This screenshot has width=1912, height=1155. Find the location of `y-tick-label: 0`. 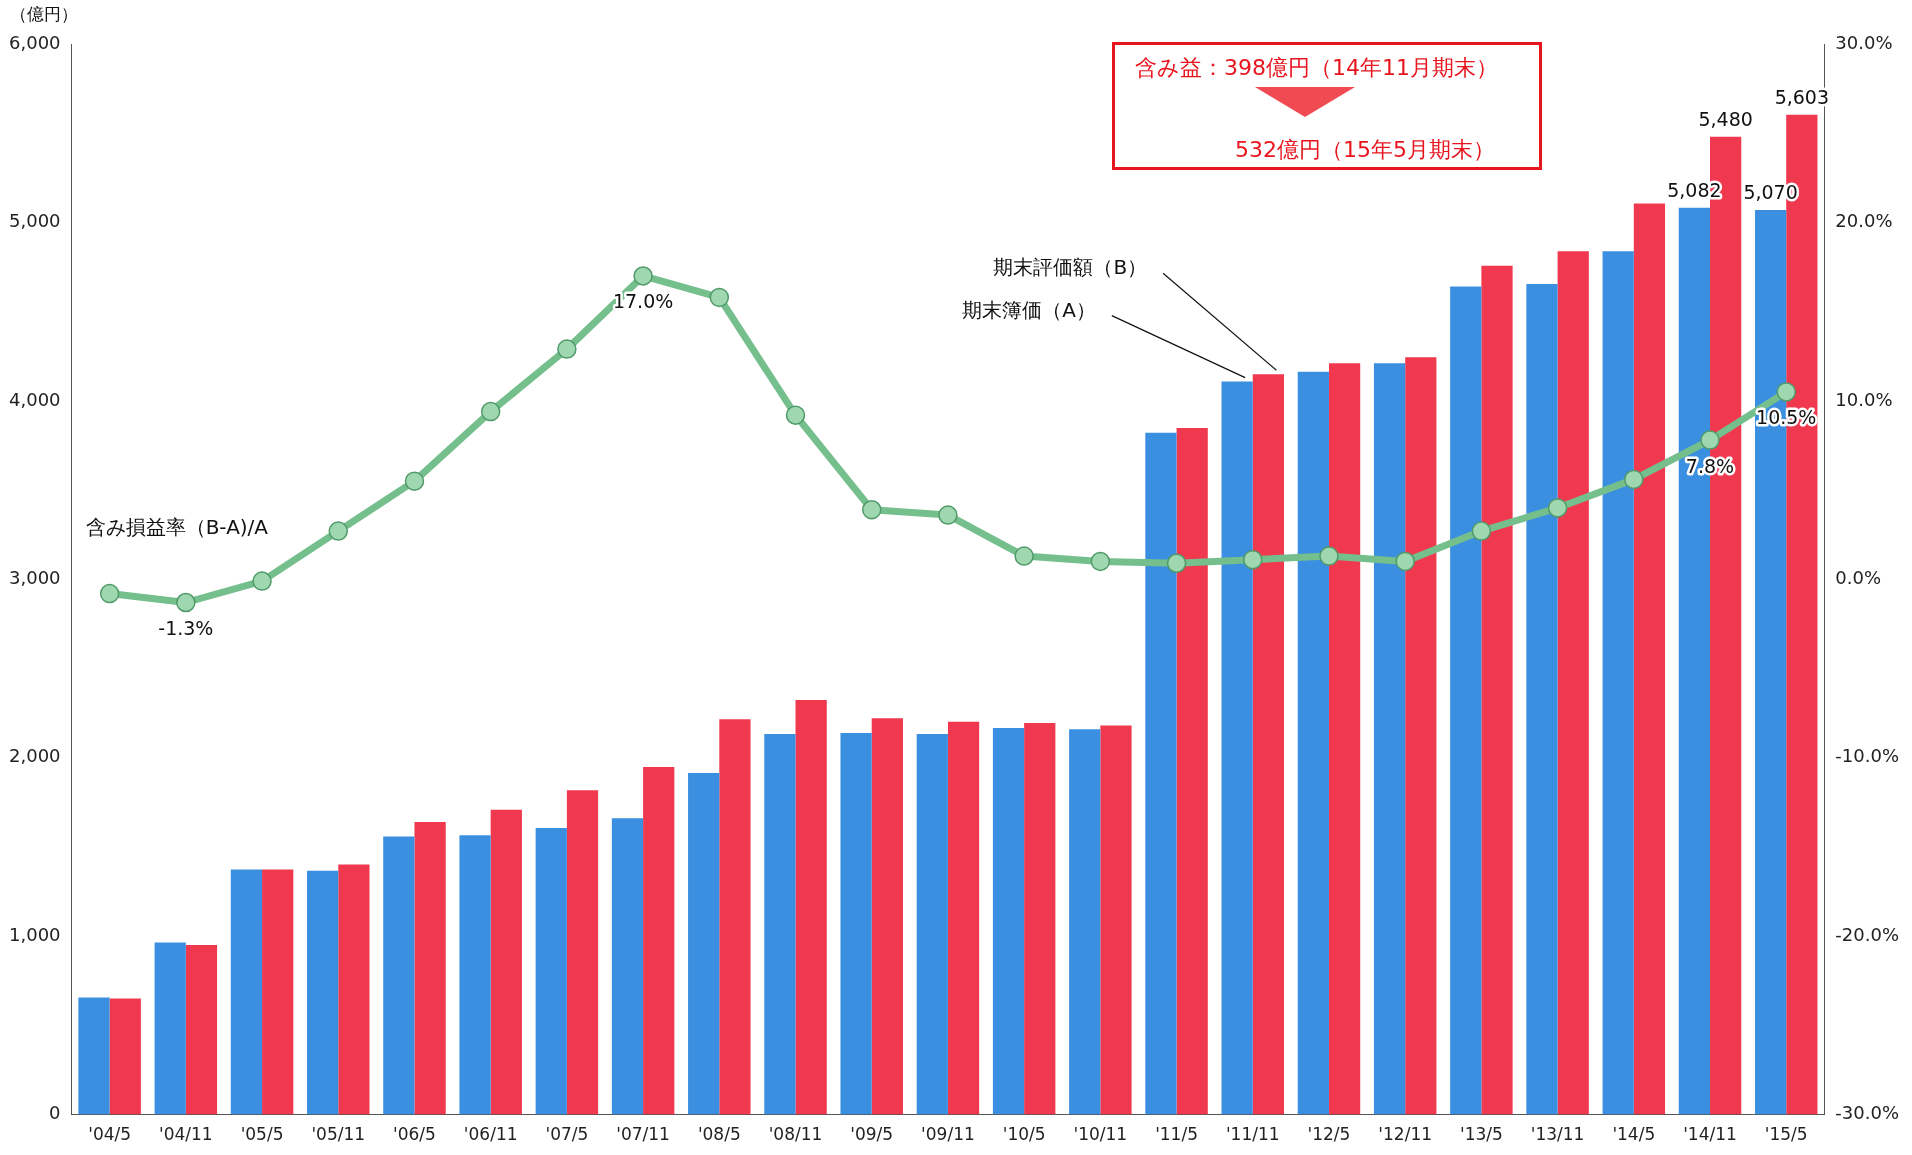

y-tick-label: 0 is located at coordinates (55, 1113).